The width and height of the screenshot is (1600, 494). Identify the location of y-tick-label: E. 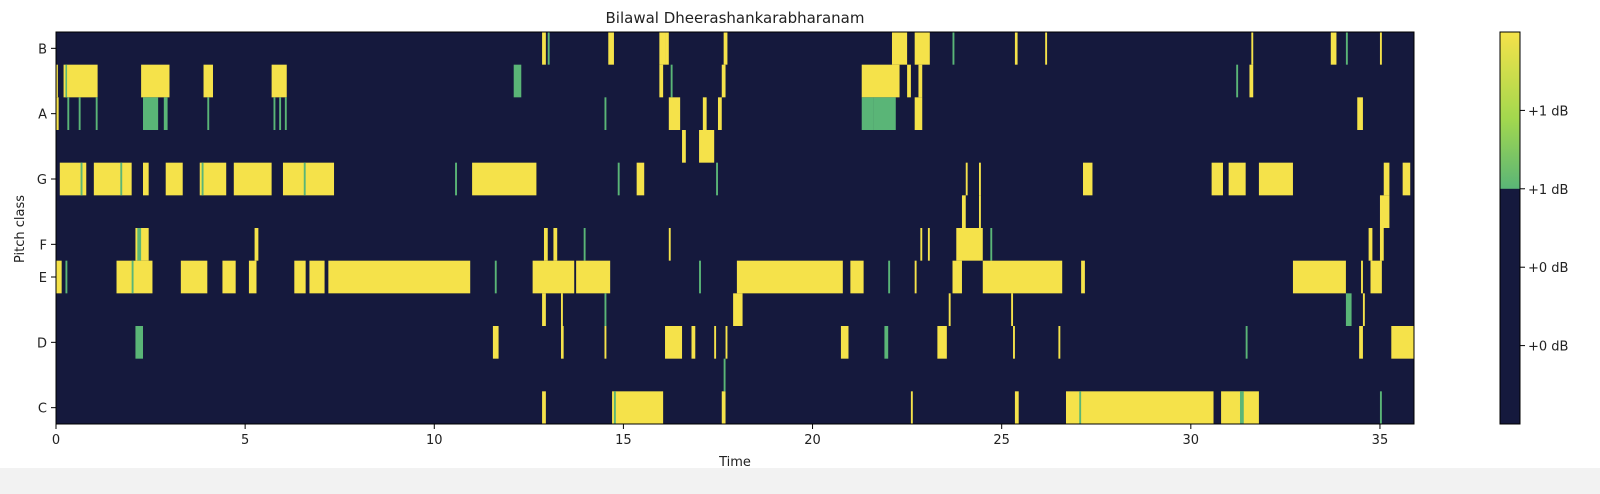
(43, 278).